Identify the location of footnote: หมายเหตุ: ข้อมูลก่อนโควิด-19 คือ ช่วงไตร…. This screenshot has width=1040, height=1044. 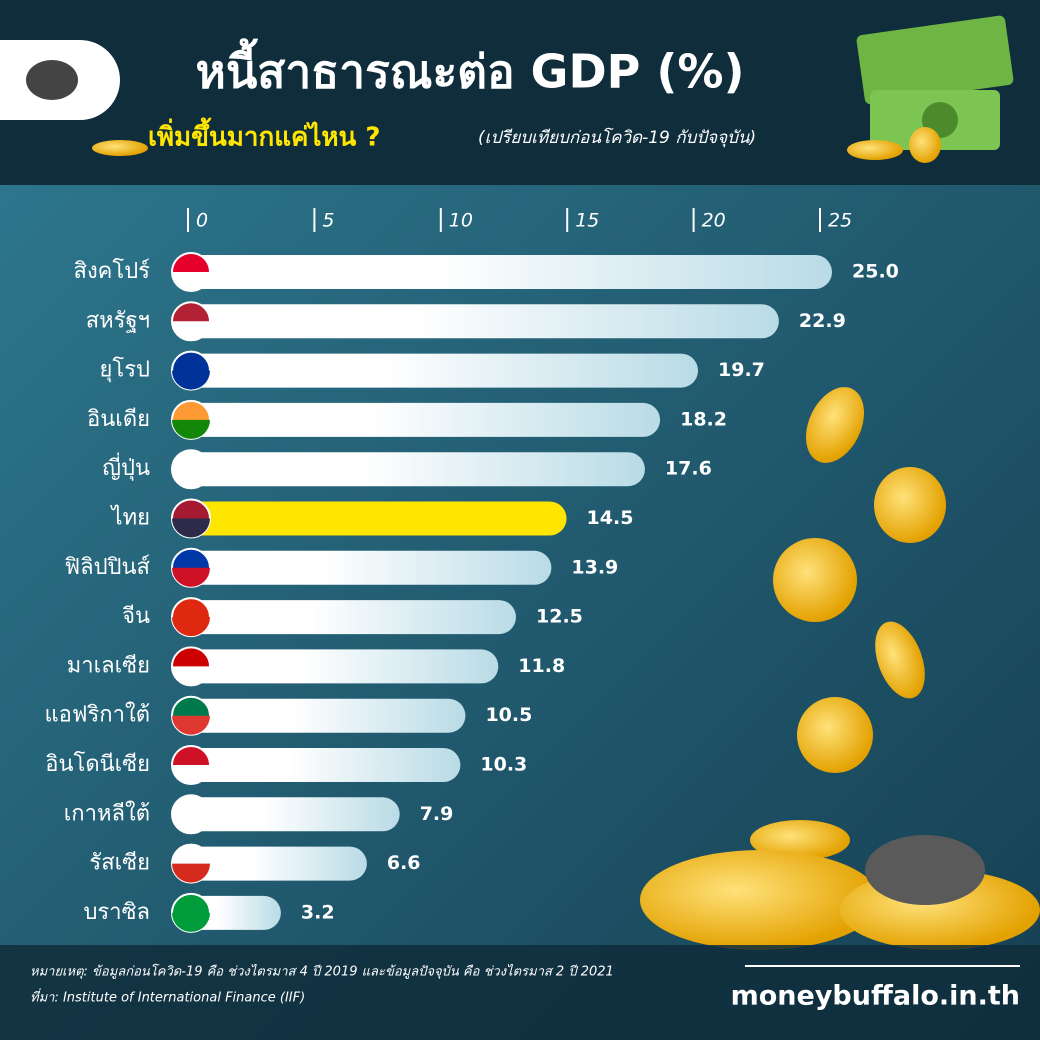
(322, 972).